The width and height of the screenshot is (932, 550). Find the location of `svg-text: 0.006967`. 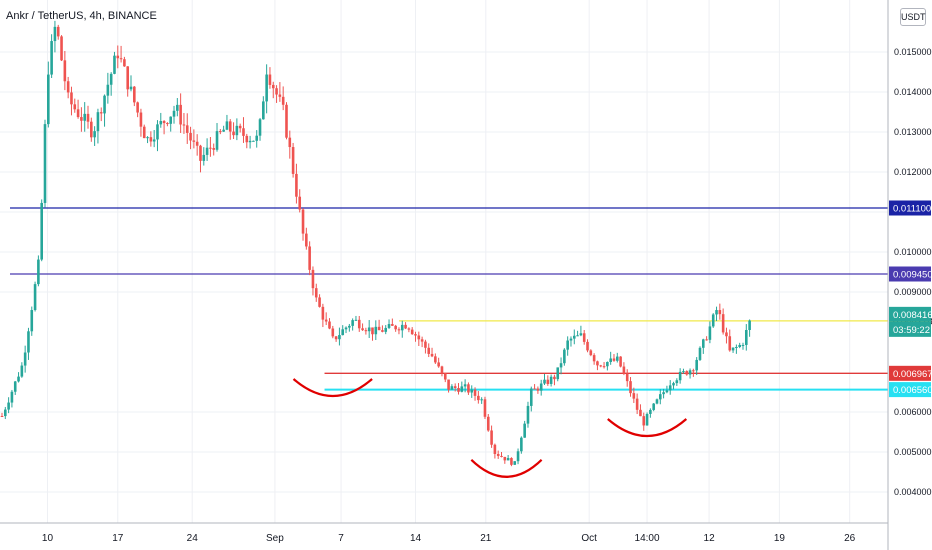

svg-text: 0.006967 is located at coordinates (912, 374).